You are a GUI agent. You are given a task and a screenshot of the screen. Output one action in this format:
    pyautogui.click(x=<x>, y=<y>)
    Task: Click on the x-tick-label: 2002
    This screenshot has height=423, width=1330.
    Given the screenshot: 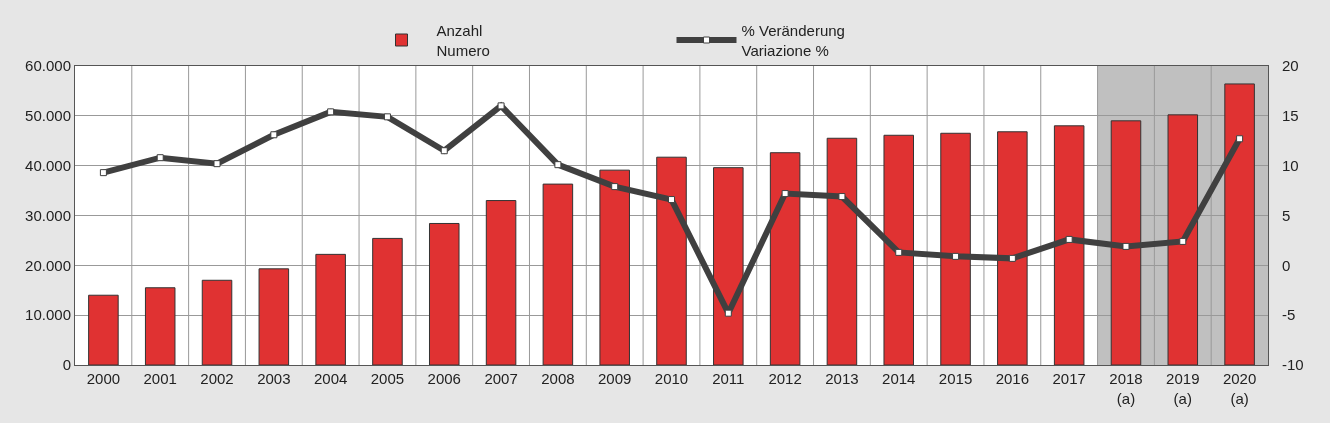 What is the action you would take?
    pyautogui.click(x=217, y=378)
    